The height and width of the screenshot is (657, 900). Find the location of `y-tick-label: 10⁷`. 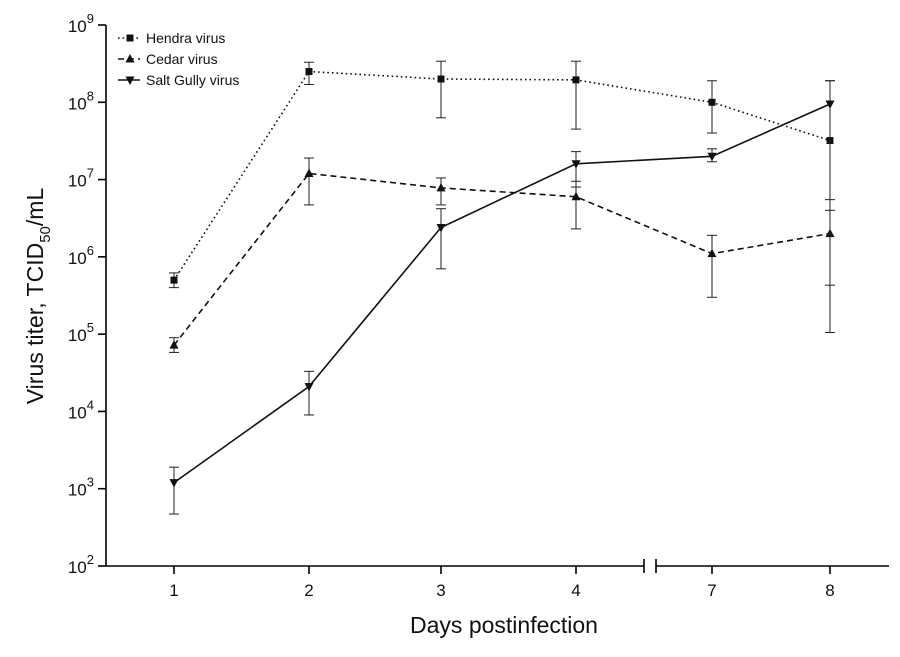

y-tick-label: 10⁷ is located at coordinates (81, 178).